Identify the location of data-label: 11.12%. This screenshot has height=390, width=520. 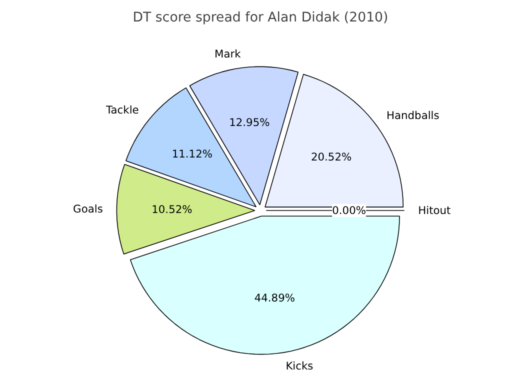
(192, 154).